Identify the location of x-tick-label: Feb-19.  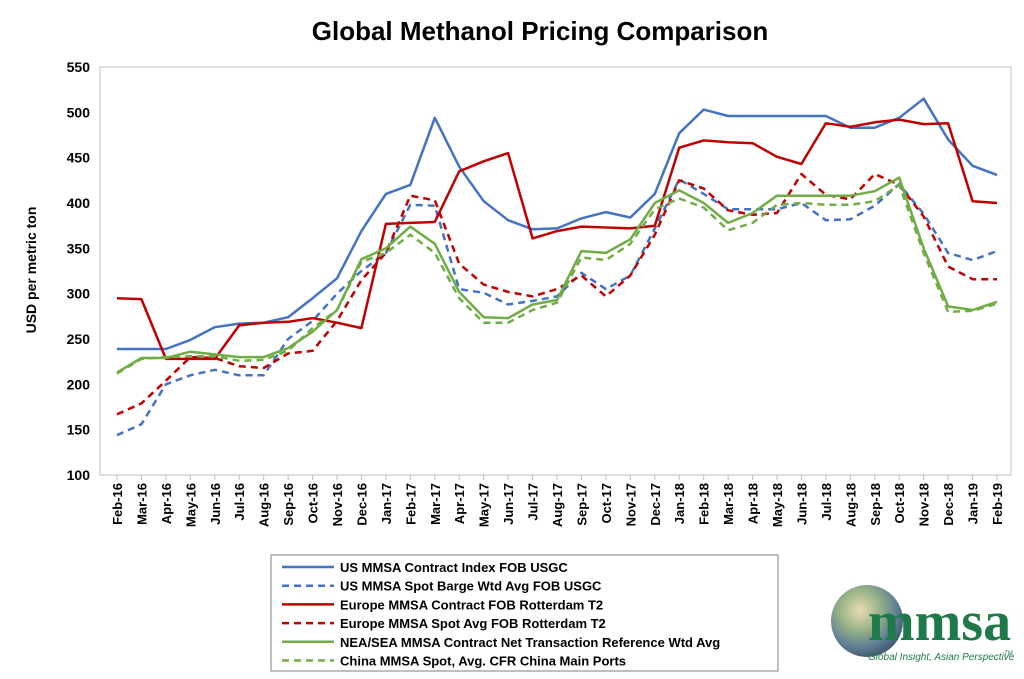
(997, 504).